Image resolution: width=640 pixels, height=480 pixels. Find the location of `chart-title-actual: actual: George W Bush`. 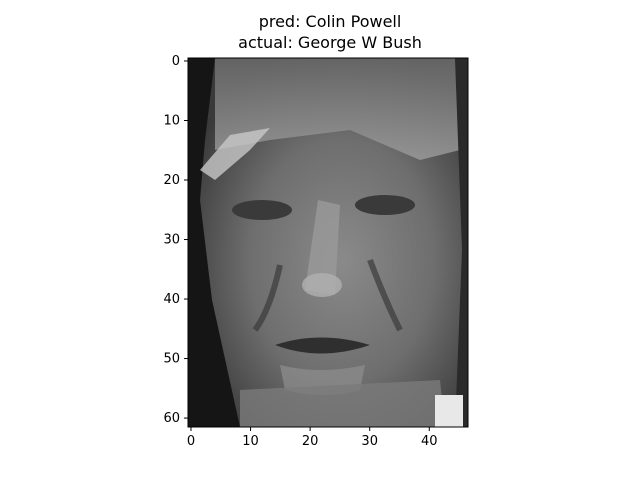

chart-title-actual: actual: George W Bush is located at coordinates (330, 42).